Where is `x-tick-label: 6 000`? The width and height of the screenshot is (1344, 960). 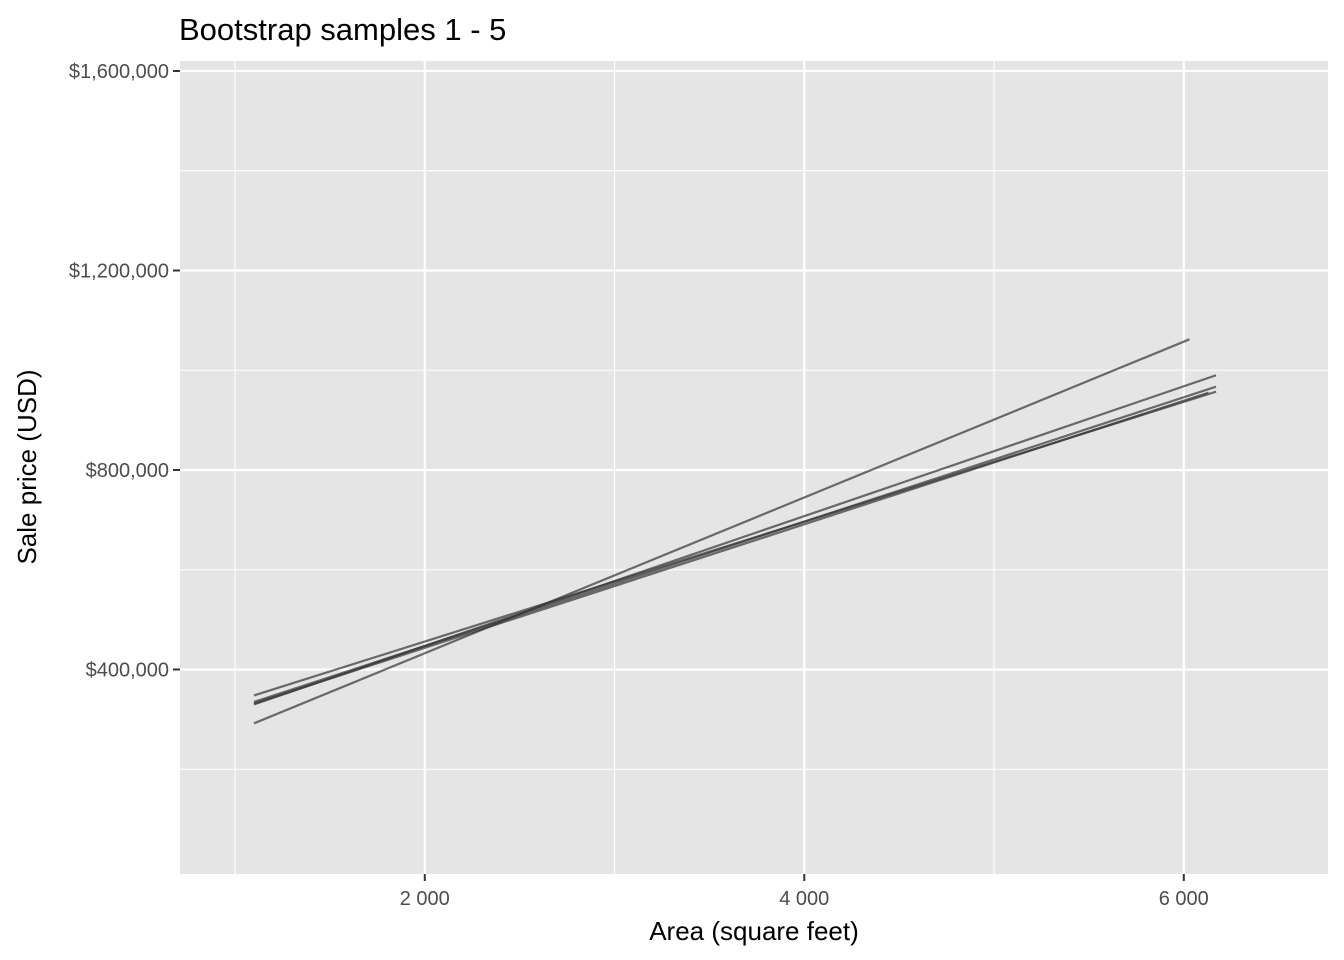 x-tick-label: 6 000 is located at coordinates (1184, 899).